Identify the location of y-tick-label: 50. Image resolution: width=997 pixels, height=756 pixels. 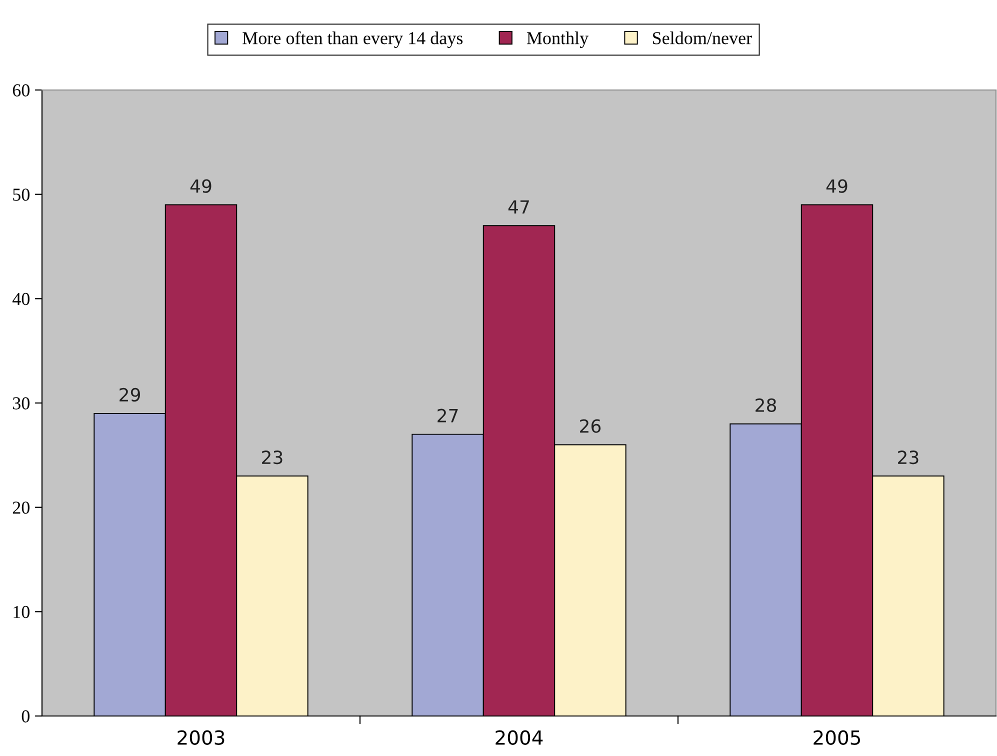
(21, 194).